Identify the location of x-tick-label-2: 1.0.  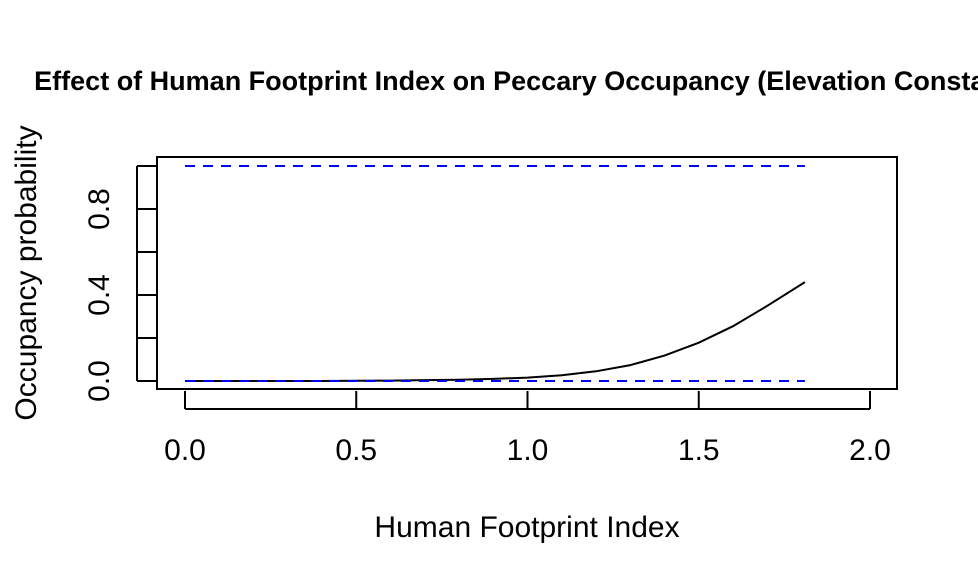
(528, 450).